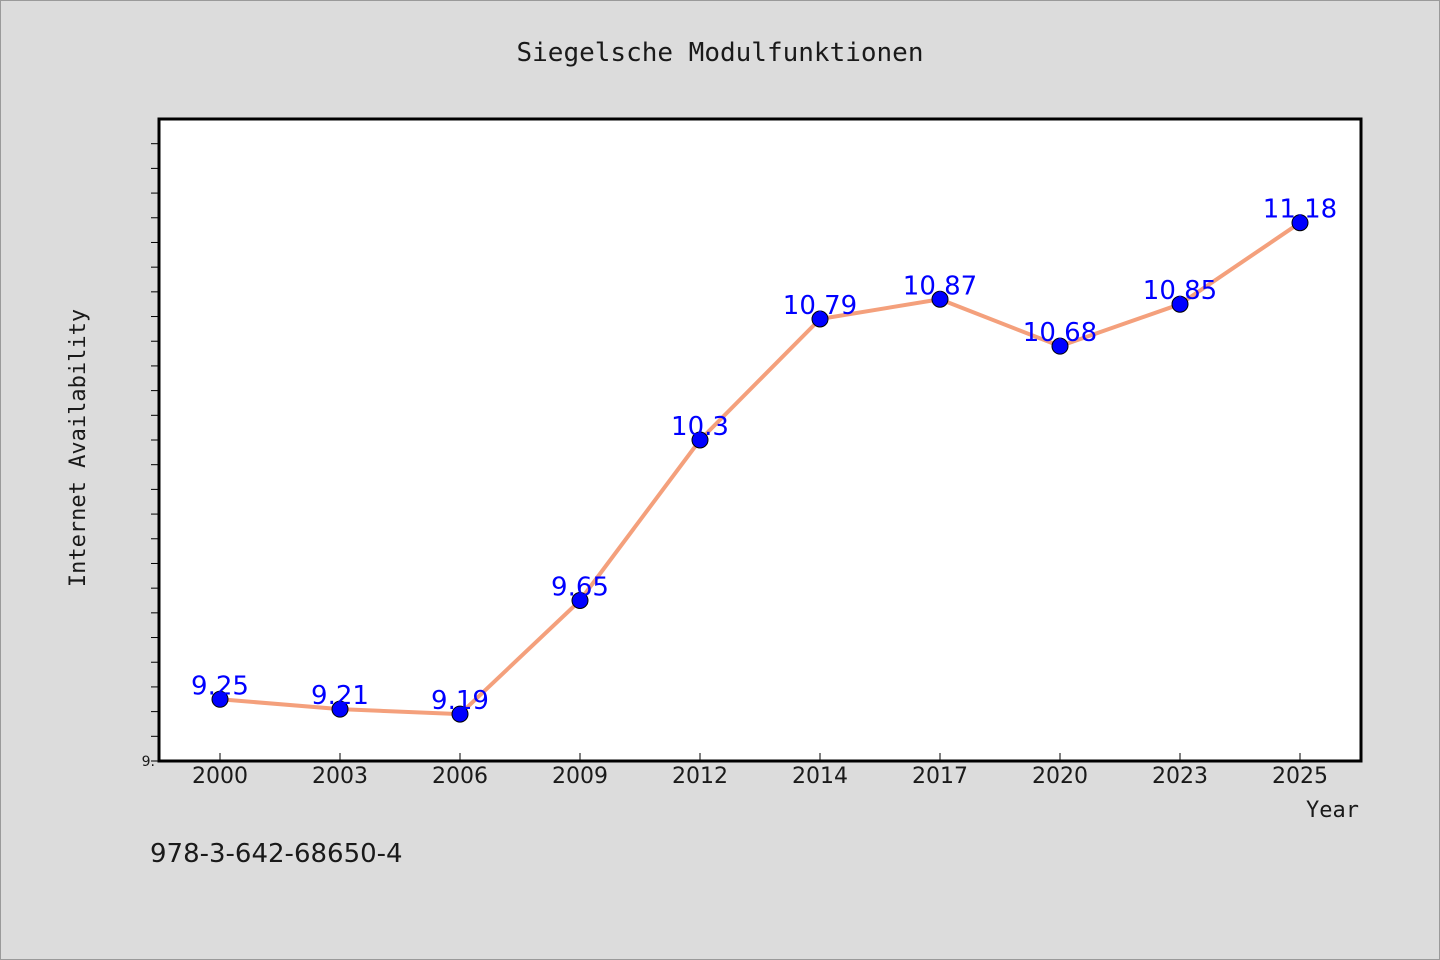  I want to click on x-tick-label: 2014, so click(820, 776).